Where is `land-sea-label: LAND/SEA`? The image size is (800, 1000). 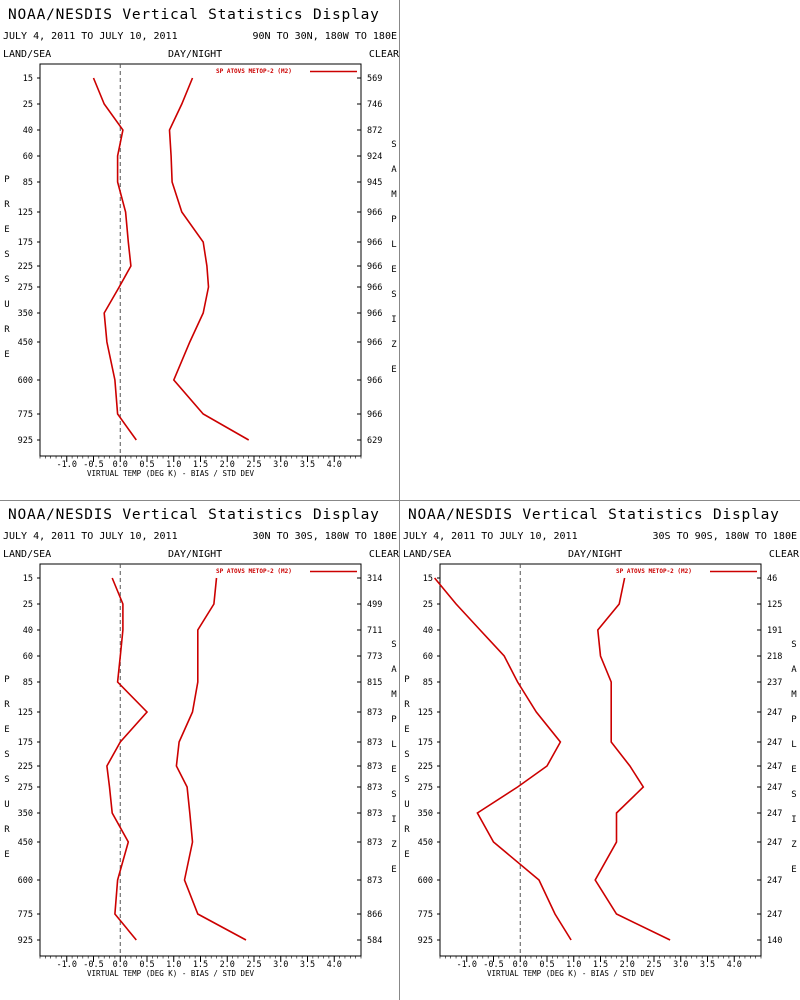
land-sea-label: LAND/SEA is located at coordinates (27, 54).